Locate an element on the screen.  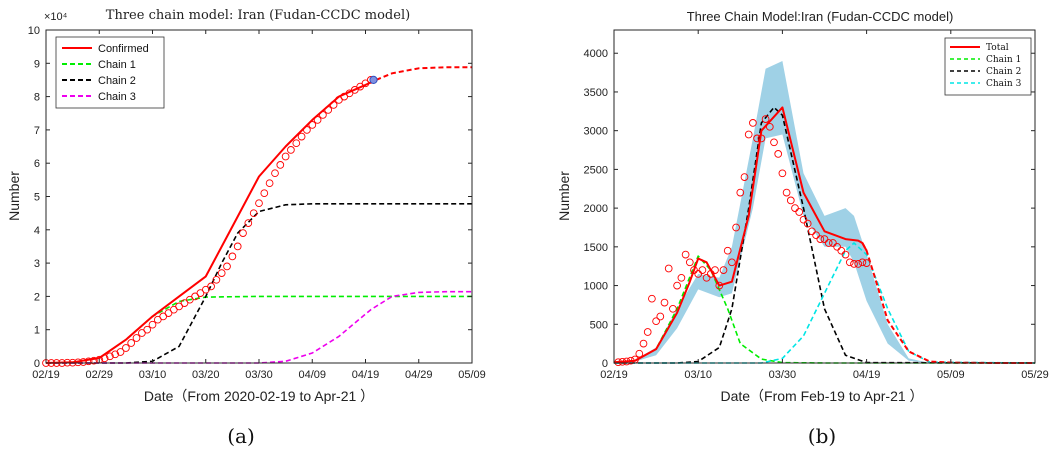
legend-label-chain-3: Chain 3 is located at coordinates (117, 97).